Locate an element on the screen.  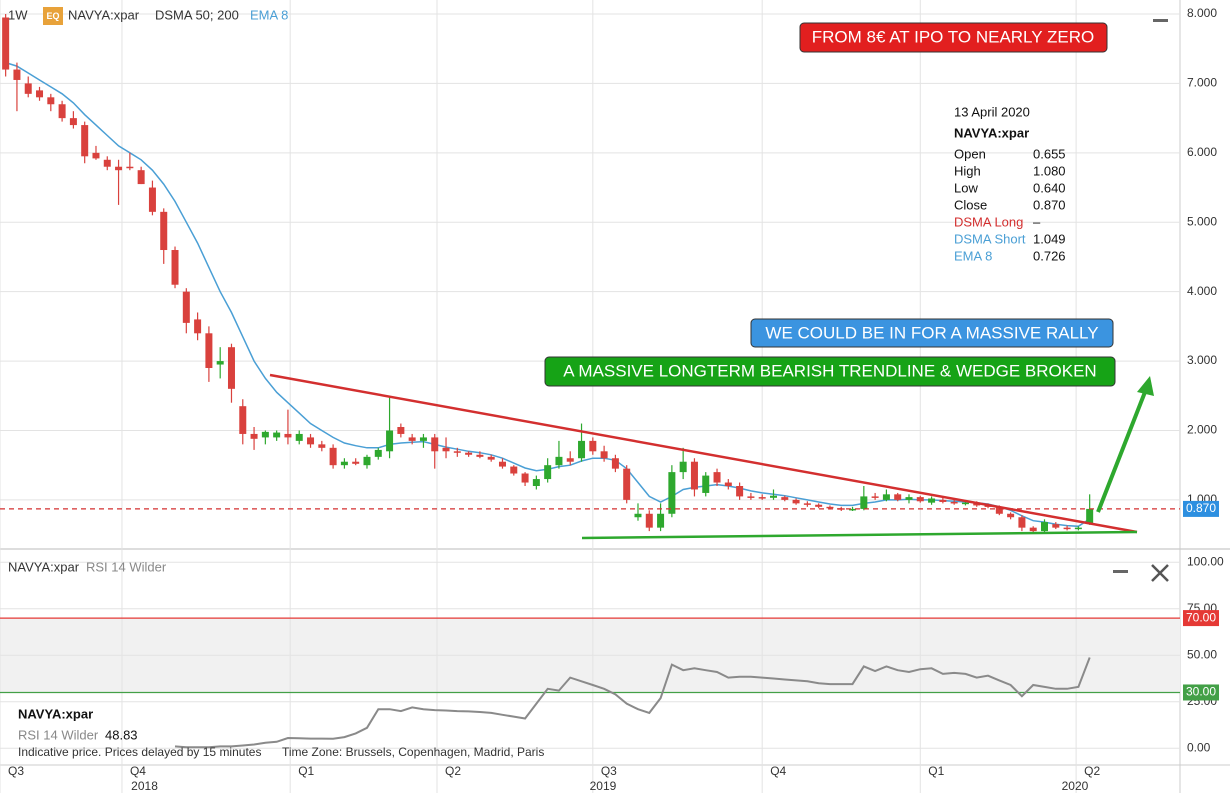
support-line is located at coordinates (859, 535).